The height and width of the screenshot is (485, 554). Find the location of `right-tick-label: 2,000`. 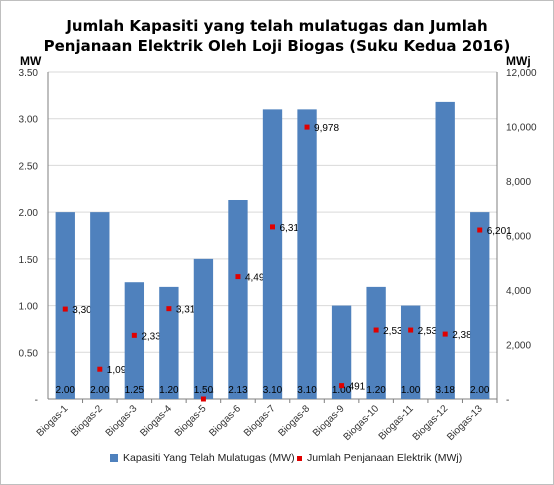

right-tick-label: 2,000 is located at coordinates (518, 346).